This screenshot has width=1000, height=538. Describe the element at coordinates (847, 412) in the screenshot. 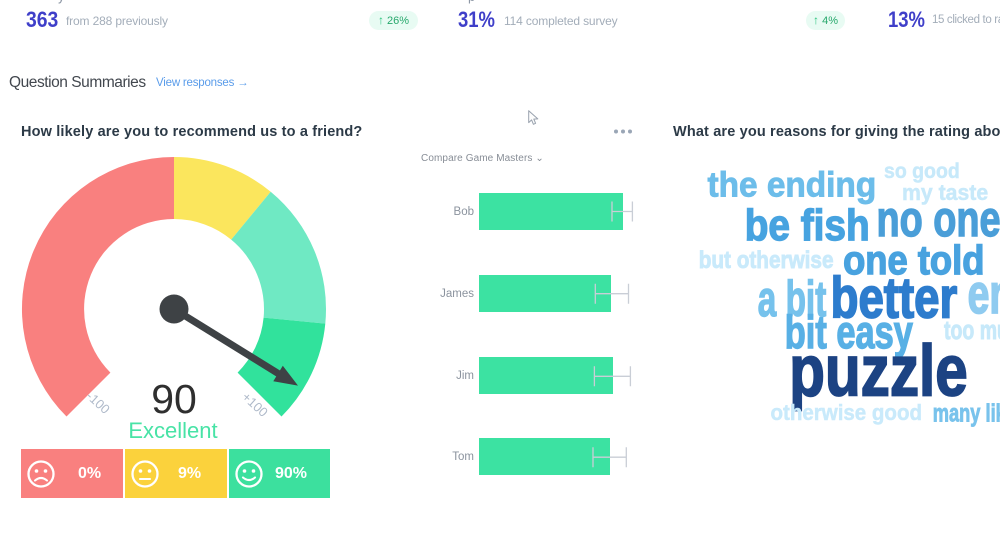

I see `svg-text: otherwise good` at that location.